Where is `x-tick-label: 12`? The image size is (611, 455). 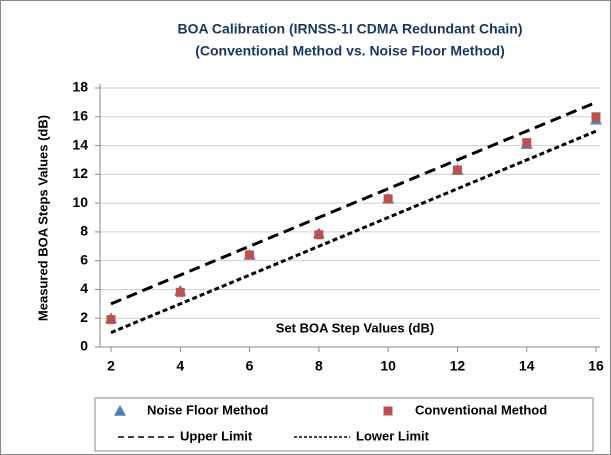
x-tick-label: 12 is located at coordinates (458, 366).